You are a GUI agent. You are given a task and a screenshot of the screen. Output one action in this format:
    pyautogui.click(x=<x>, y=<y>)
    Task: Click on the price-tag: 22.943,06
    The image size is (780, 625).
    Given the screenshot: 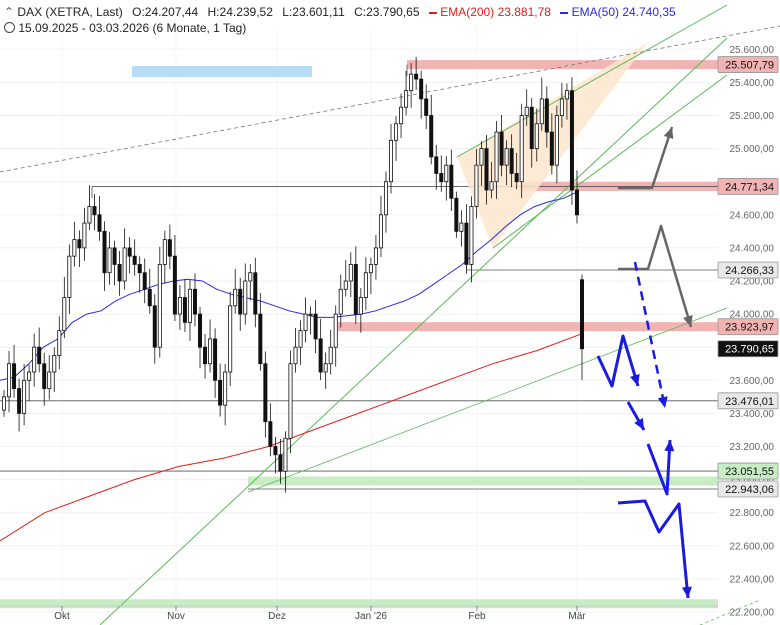 What is the action you would take?
    pyautogui.click(x=749, y=490)
    